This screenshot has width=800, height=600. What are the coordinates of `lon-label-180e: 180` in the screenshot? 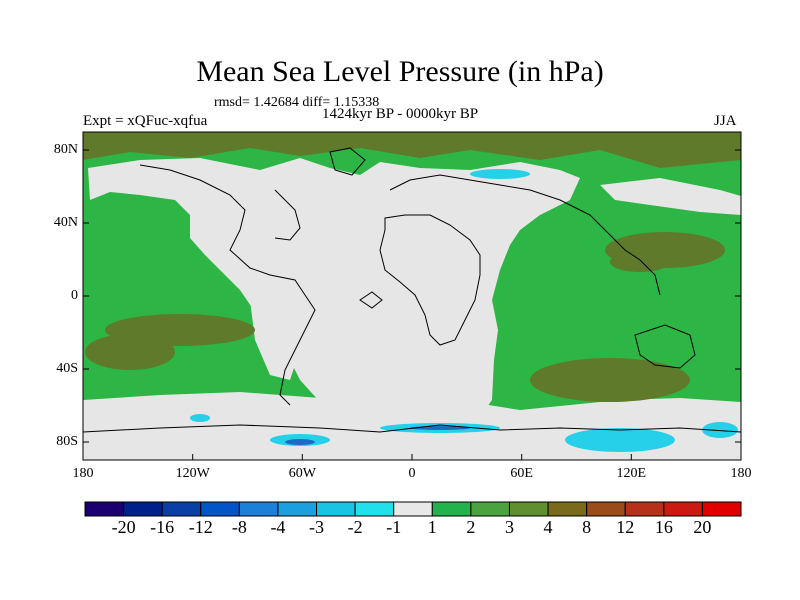 It's located at (741, 473).